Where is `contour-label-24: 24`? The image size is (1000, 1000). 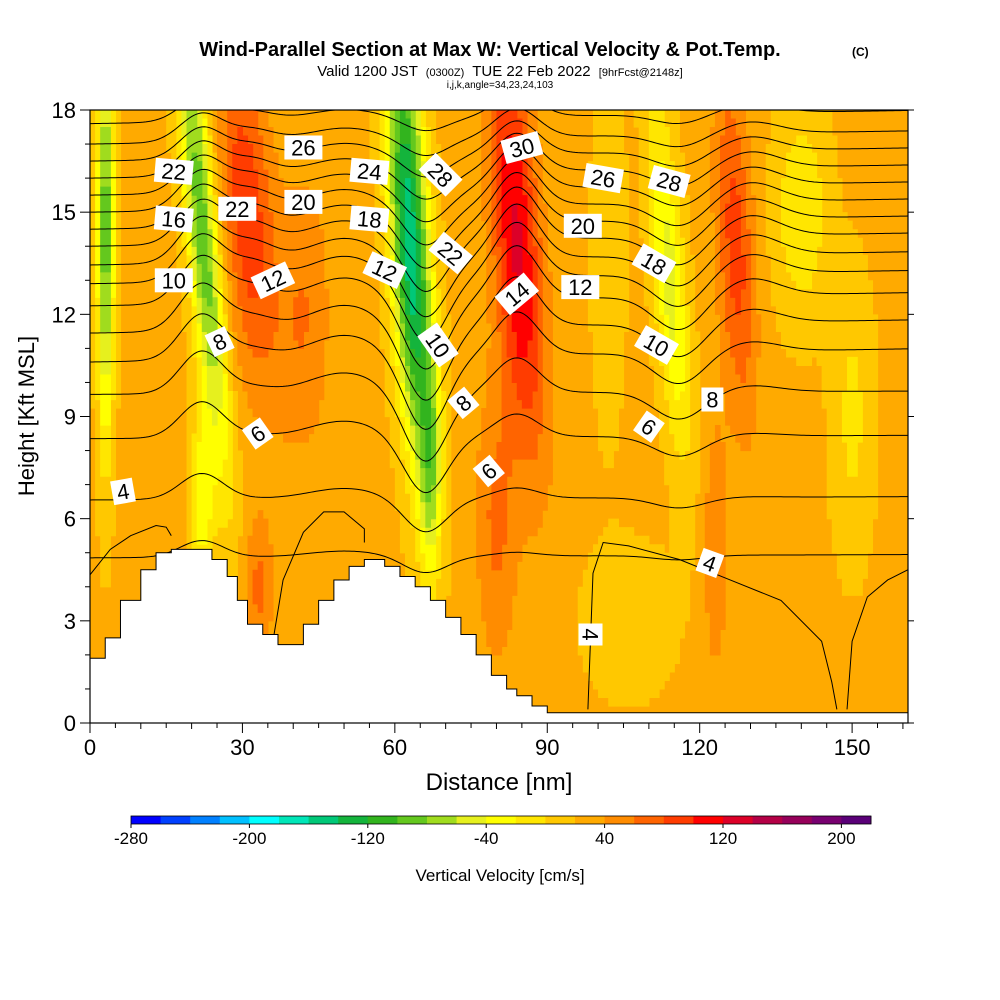
contour-label-24: 24 is located at coordinates (369, 171).